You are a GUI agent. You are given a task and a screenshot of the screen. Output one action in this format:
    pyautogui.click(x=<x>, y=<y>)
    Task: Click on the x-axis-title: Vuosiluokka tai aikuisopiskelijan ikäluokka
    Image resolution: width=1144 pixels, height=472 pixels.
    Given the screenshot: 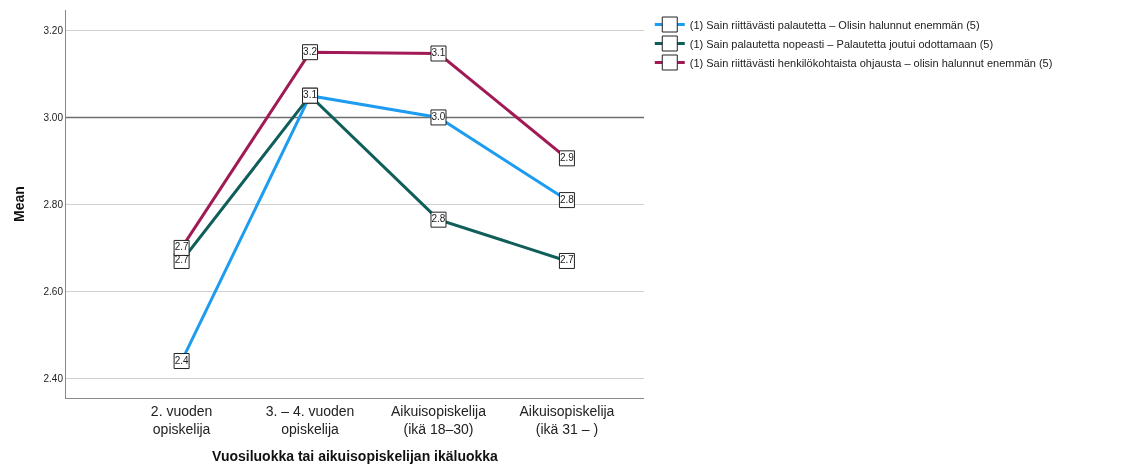 What is the action you would take?
    pyautogui.click(x=355, y=456)
    